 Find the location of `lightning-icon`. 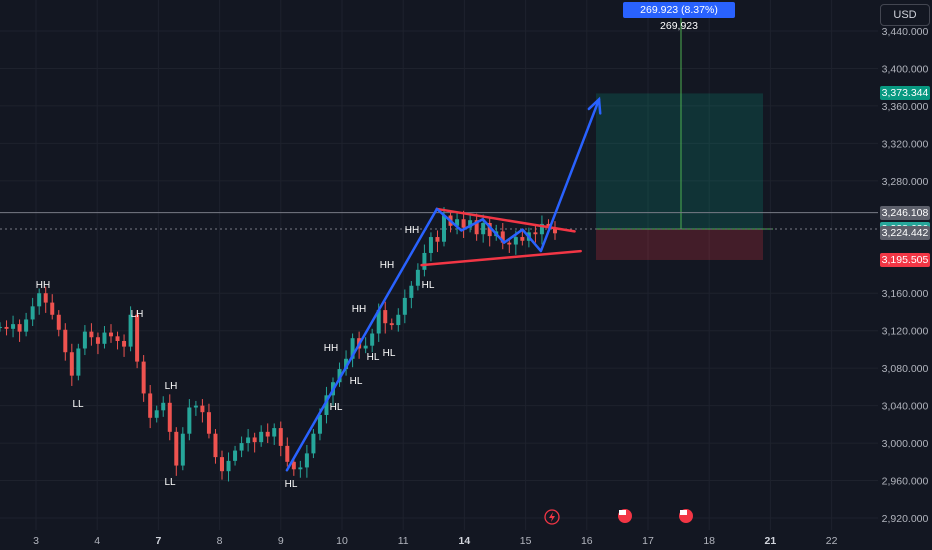

lightning-icon is located at coordinates (552, 517).